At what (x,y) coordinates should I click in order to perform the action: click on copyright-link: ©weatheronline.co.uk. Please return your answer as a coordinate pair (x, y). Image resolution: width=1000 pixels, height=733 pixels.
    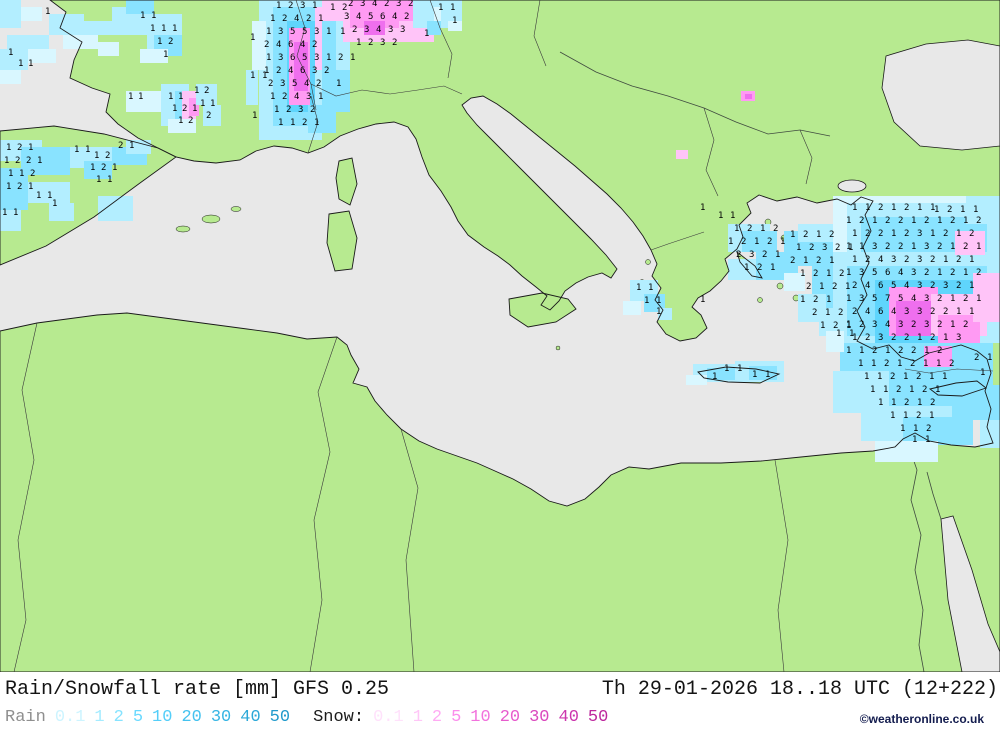
    Looking at the image, I should click on (921, 719).